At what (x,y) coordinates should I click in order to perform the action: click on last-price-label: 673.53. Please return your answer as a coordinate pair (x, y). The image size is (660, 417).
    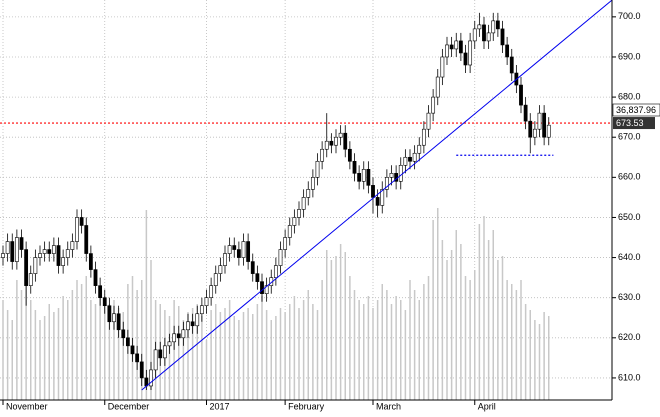
    Looking at the image, I should click on (630, 123).